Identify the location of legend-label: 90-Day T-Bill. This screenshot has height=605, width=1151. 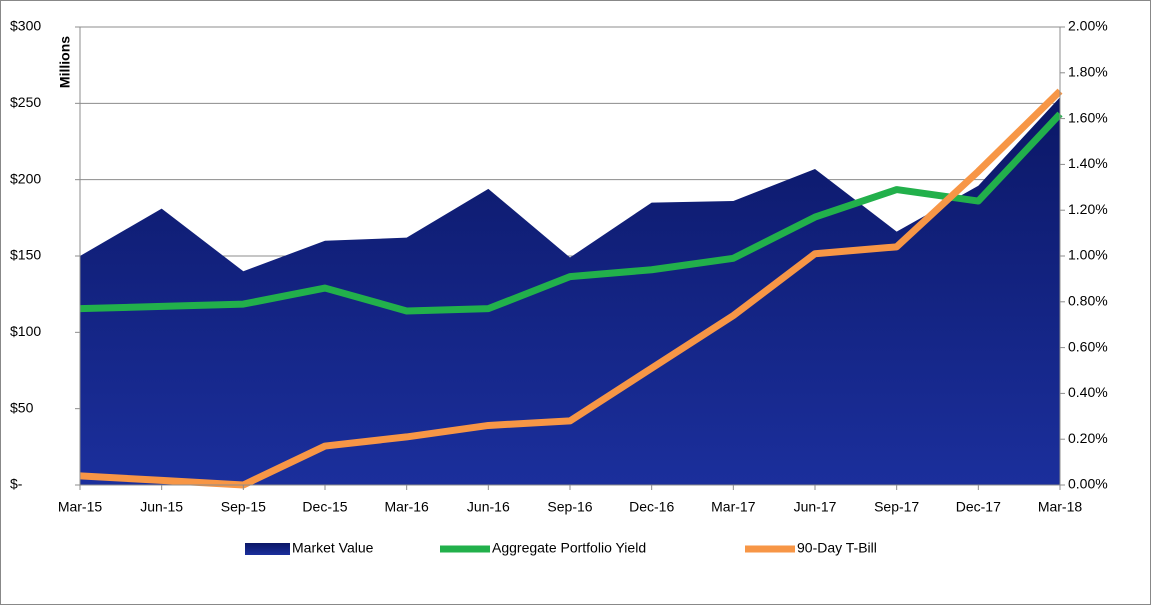
(837, 548).